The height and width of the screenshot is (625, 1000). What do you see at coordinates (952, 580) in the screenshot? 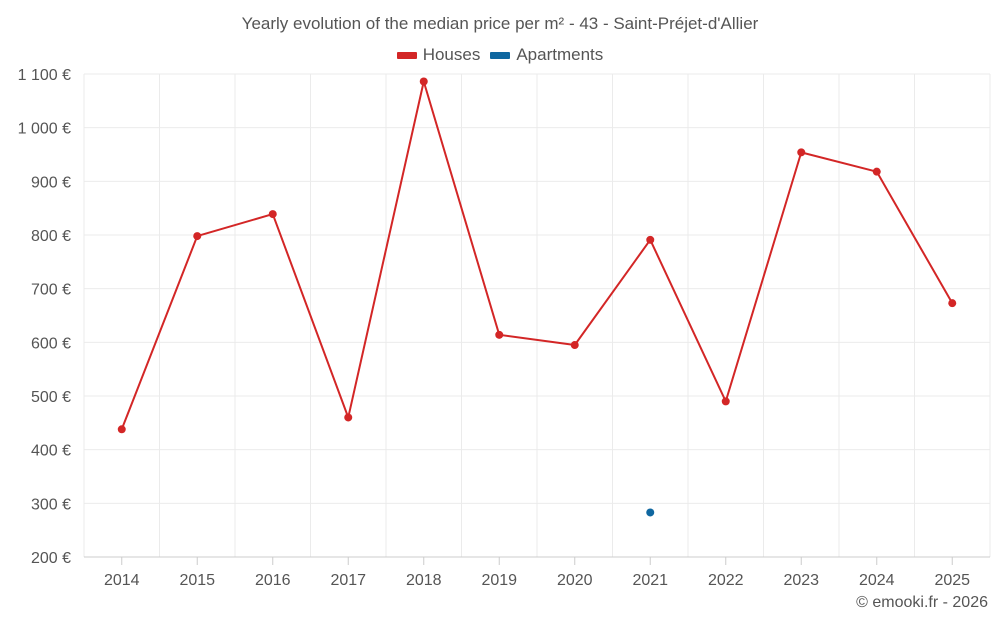
I see `x-tick-label: 2025` at bounding box center [952, 580].